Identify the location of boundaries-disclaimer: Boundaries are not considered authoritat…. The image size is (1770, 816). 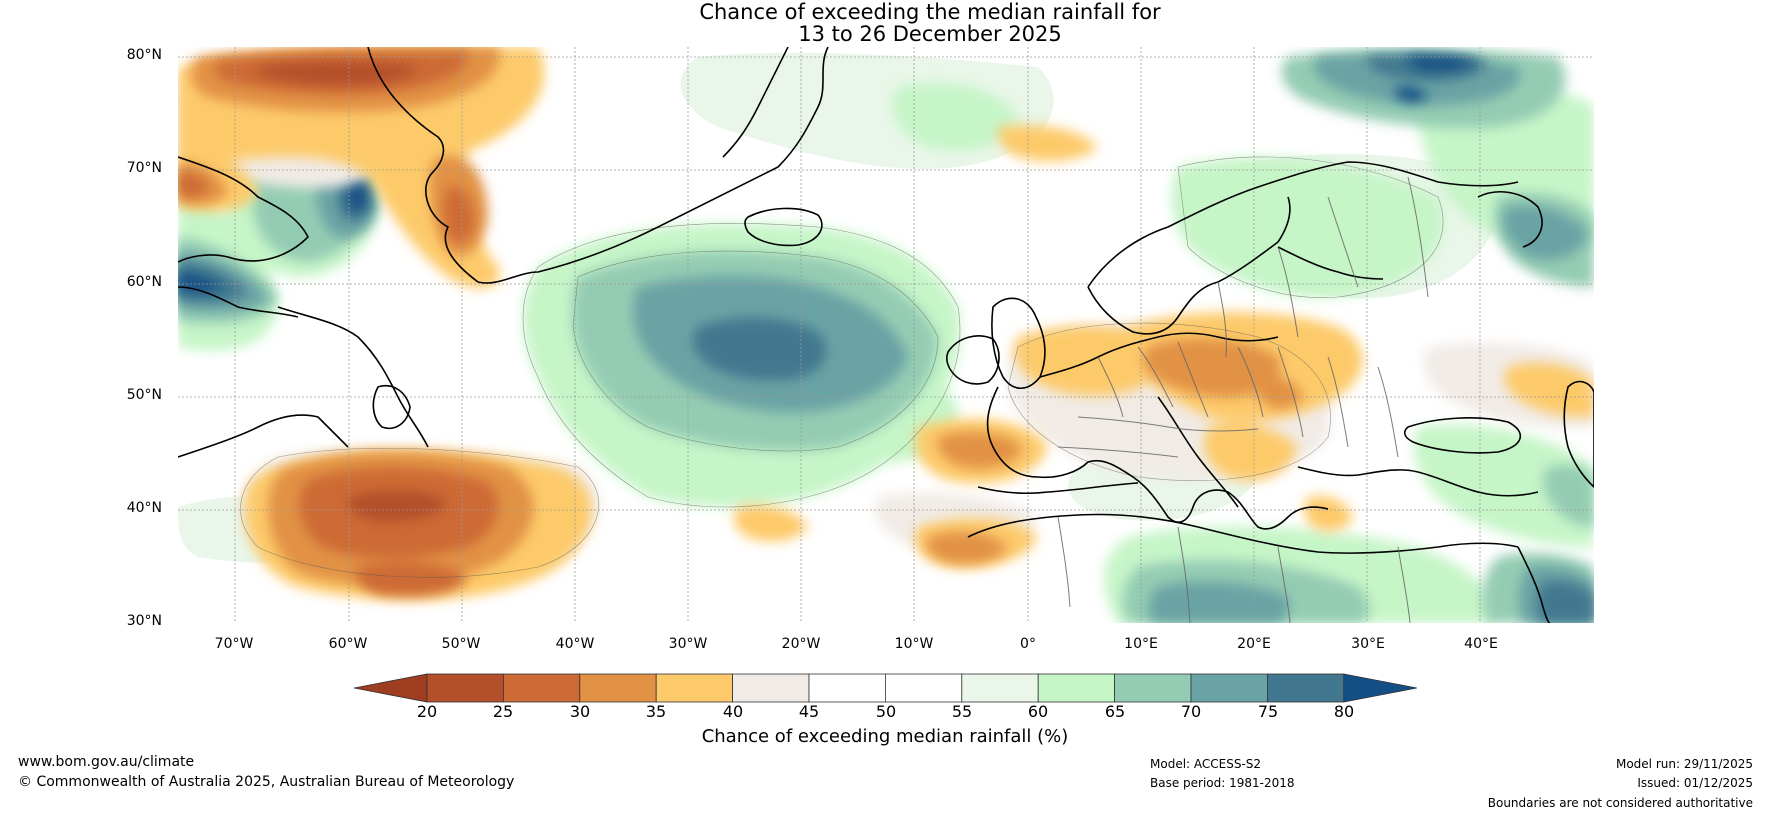
(1620, 803).